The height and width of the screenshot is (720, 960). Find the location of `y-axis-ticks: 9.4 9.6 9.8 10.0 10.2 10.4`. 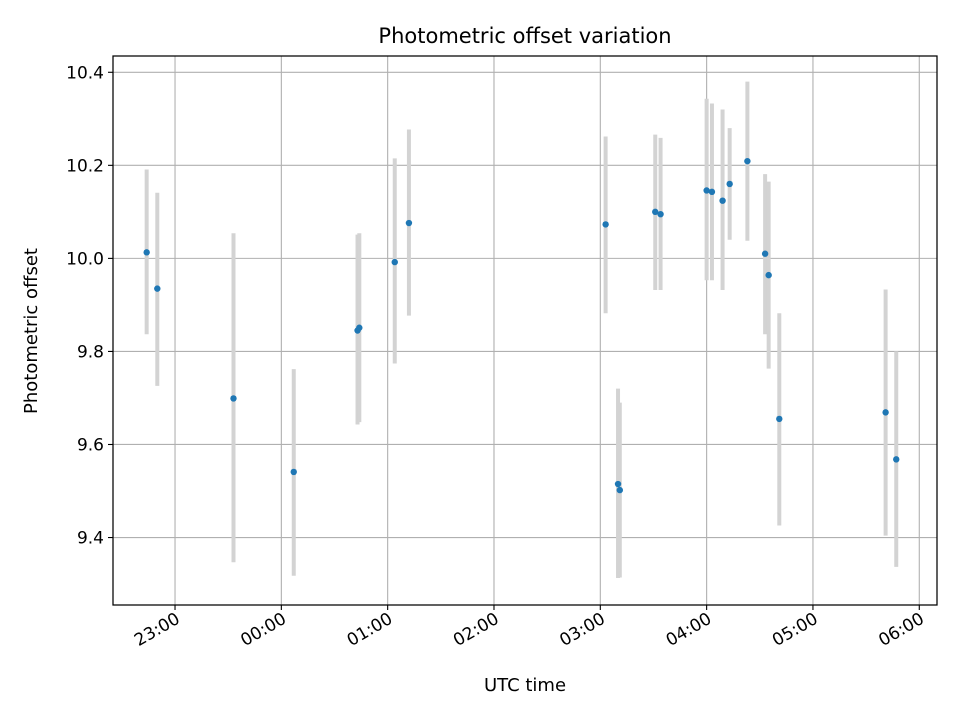

y-axis-ticks: 9.4 9.6 9.8 10.0 10.2 10.4 is located at coordinates (89, 306).